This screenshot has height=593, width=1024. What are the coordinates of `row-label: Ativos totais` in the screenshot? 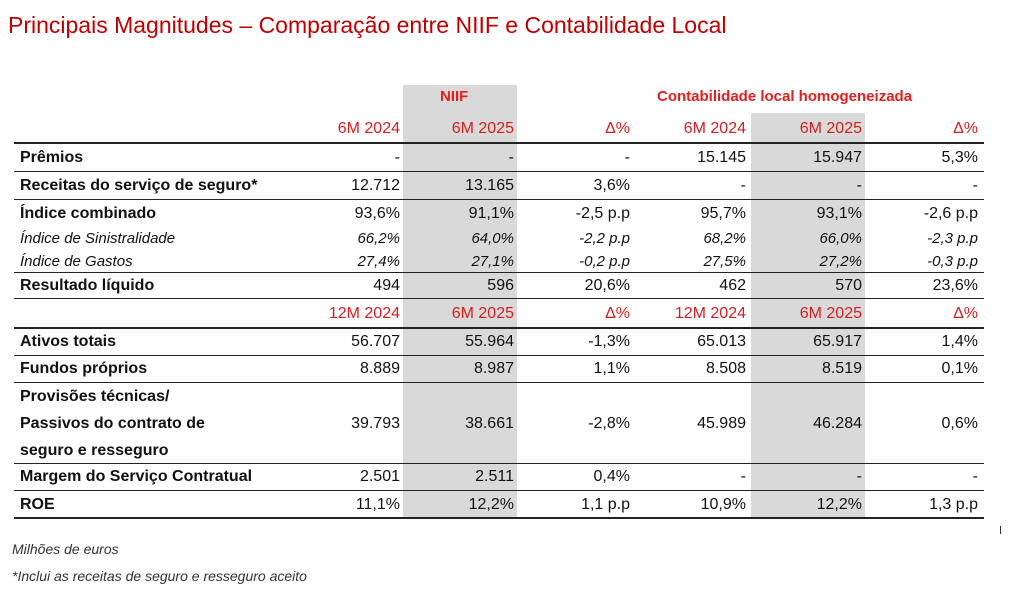 It's located at (68, 341).